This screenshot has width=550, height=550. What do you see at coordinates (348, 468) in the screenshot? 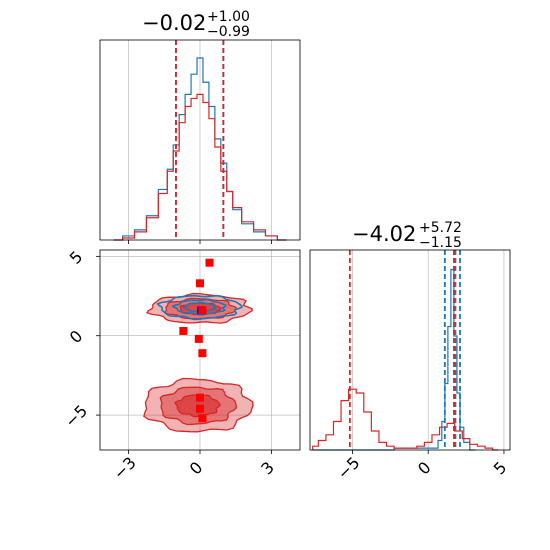
I see `x-tick-label: −5` at bounding box center [348, 468].